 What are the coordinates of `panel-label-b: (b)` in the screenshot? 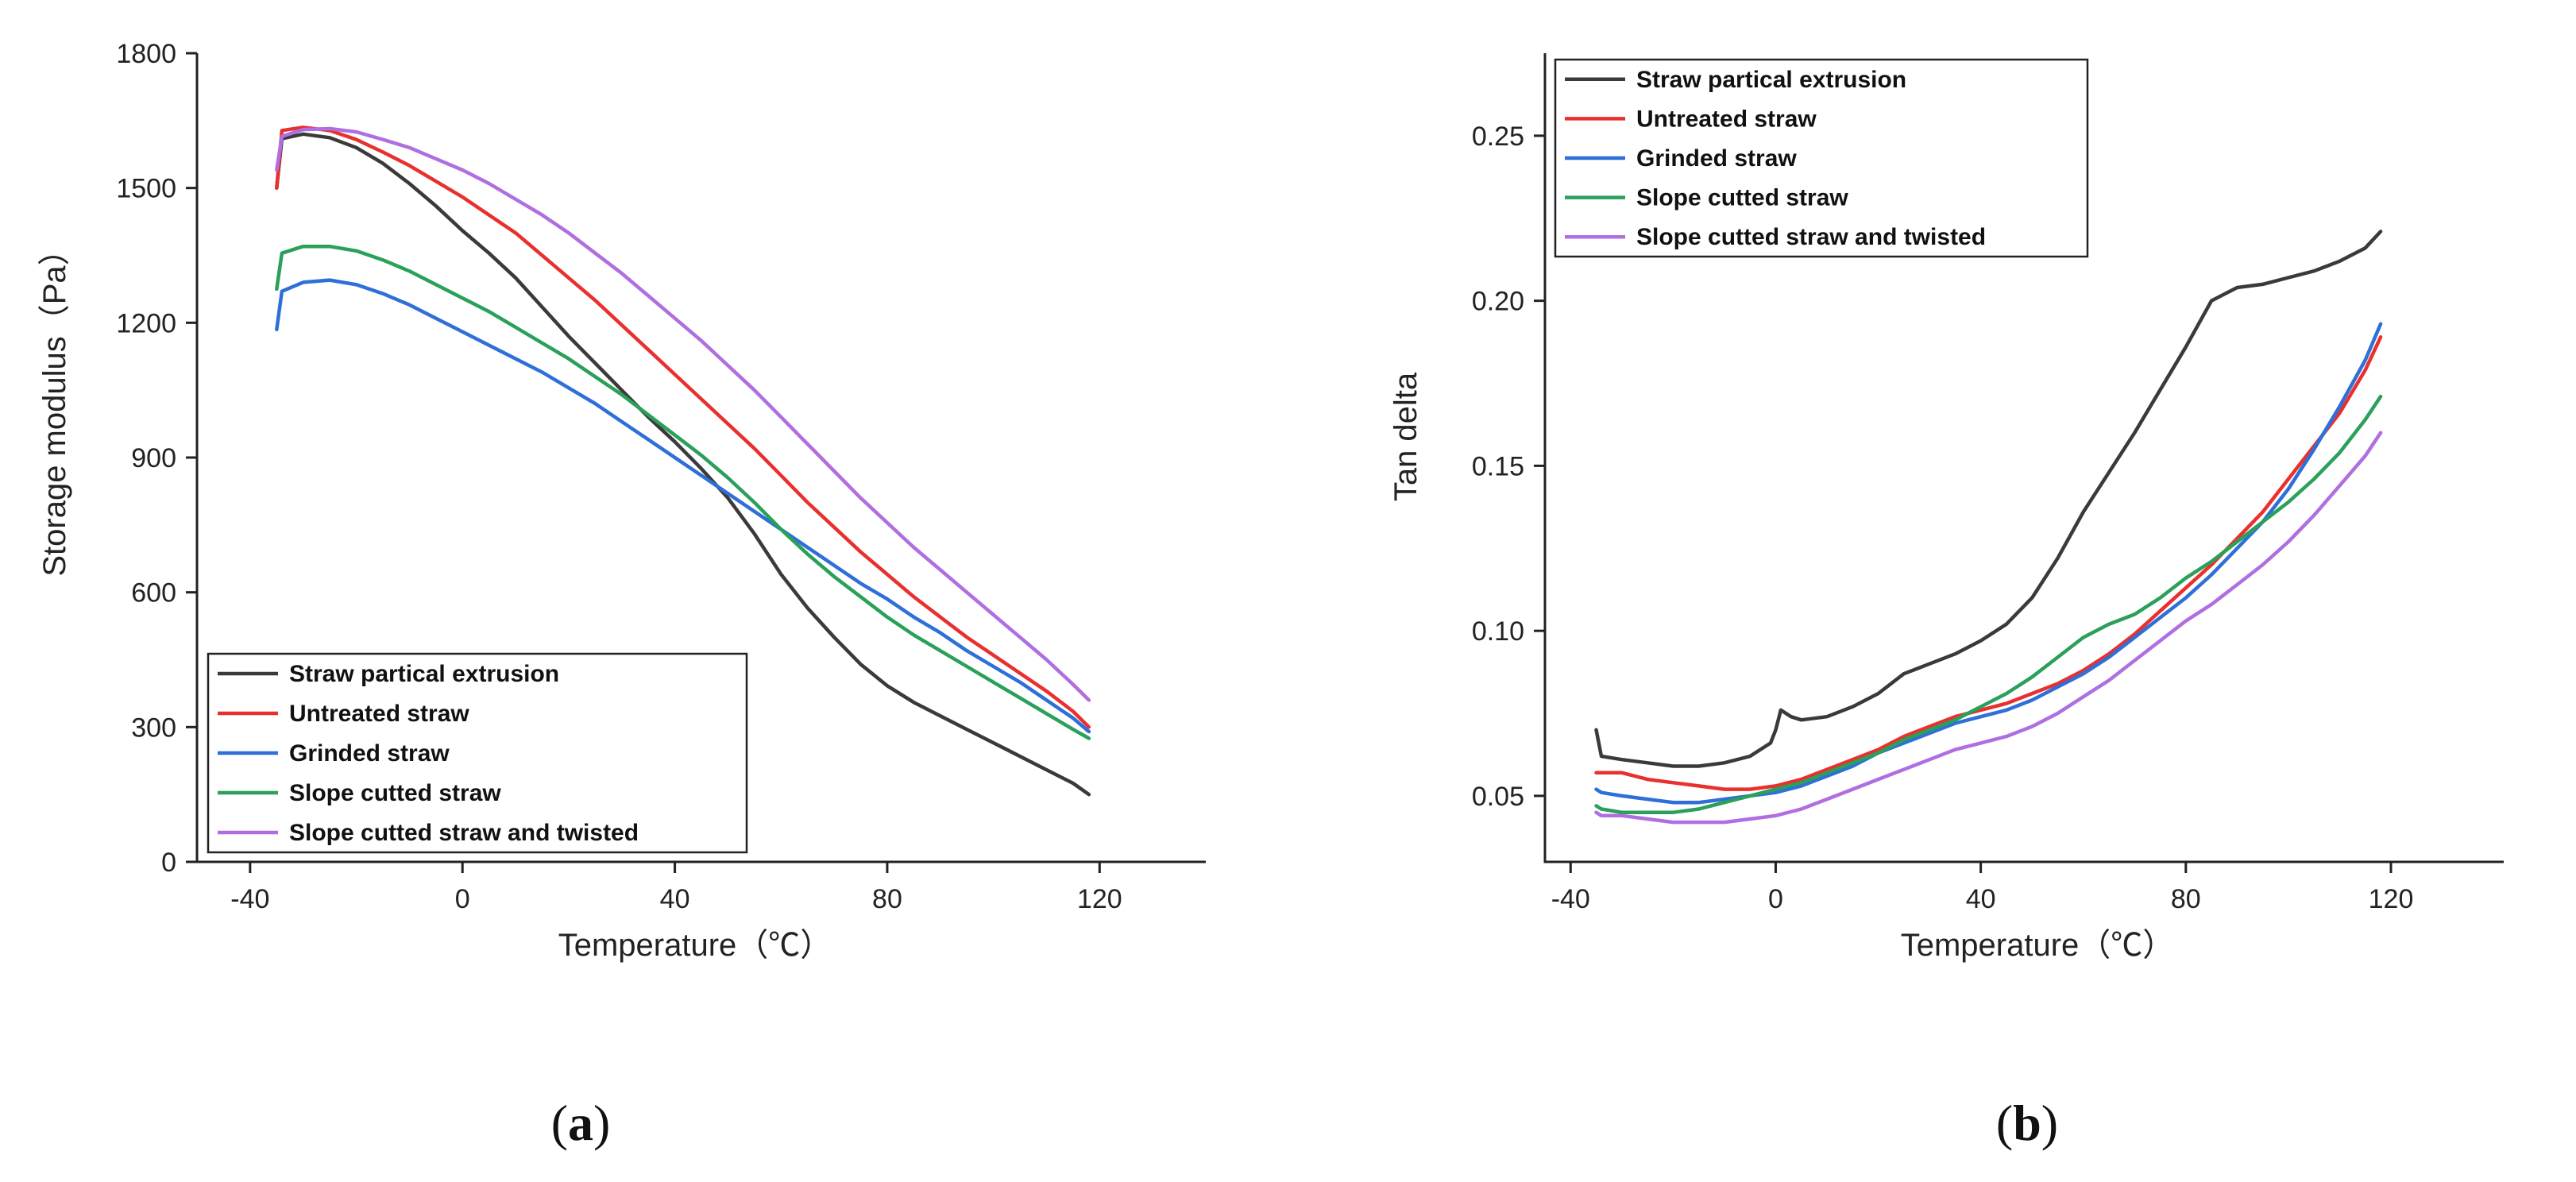 It's located at (2027, 1123).